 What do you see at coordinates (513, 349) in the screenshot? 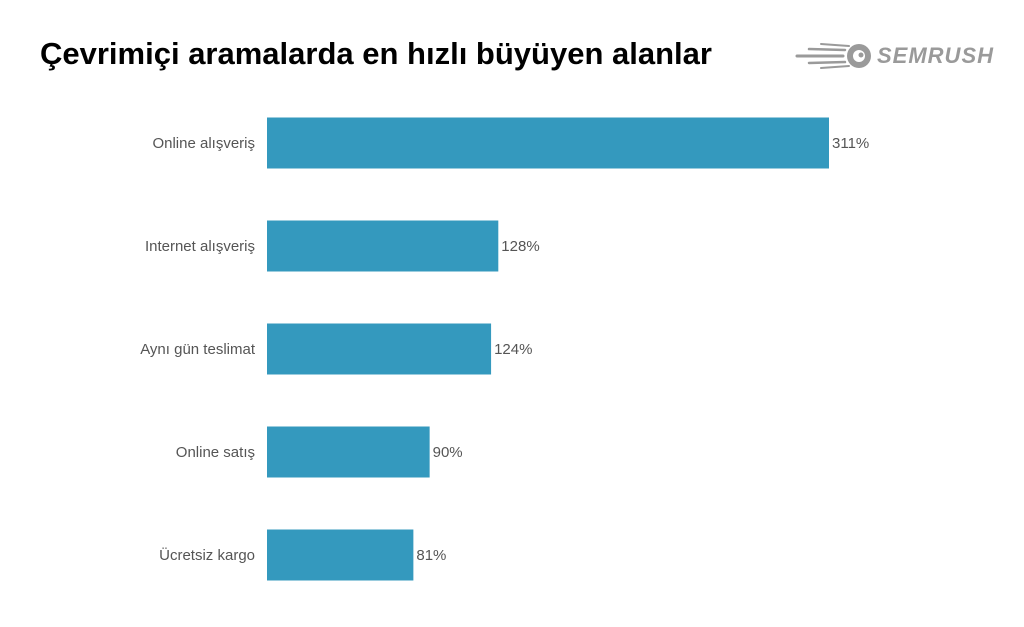
I see `value-label: 124%` at bounding box center [513, 349].